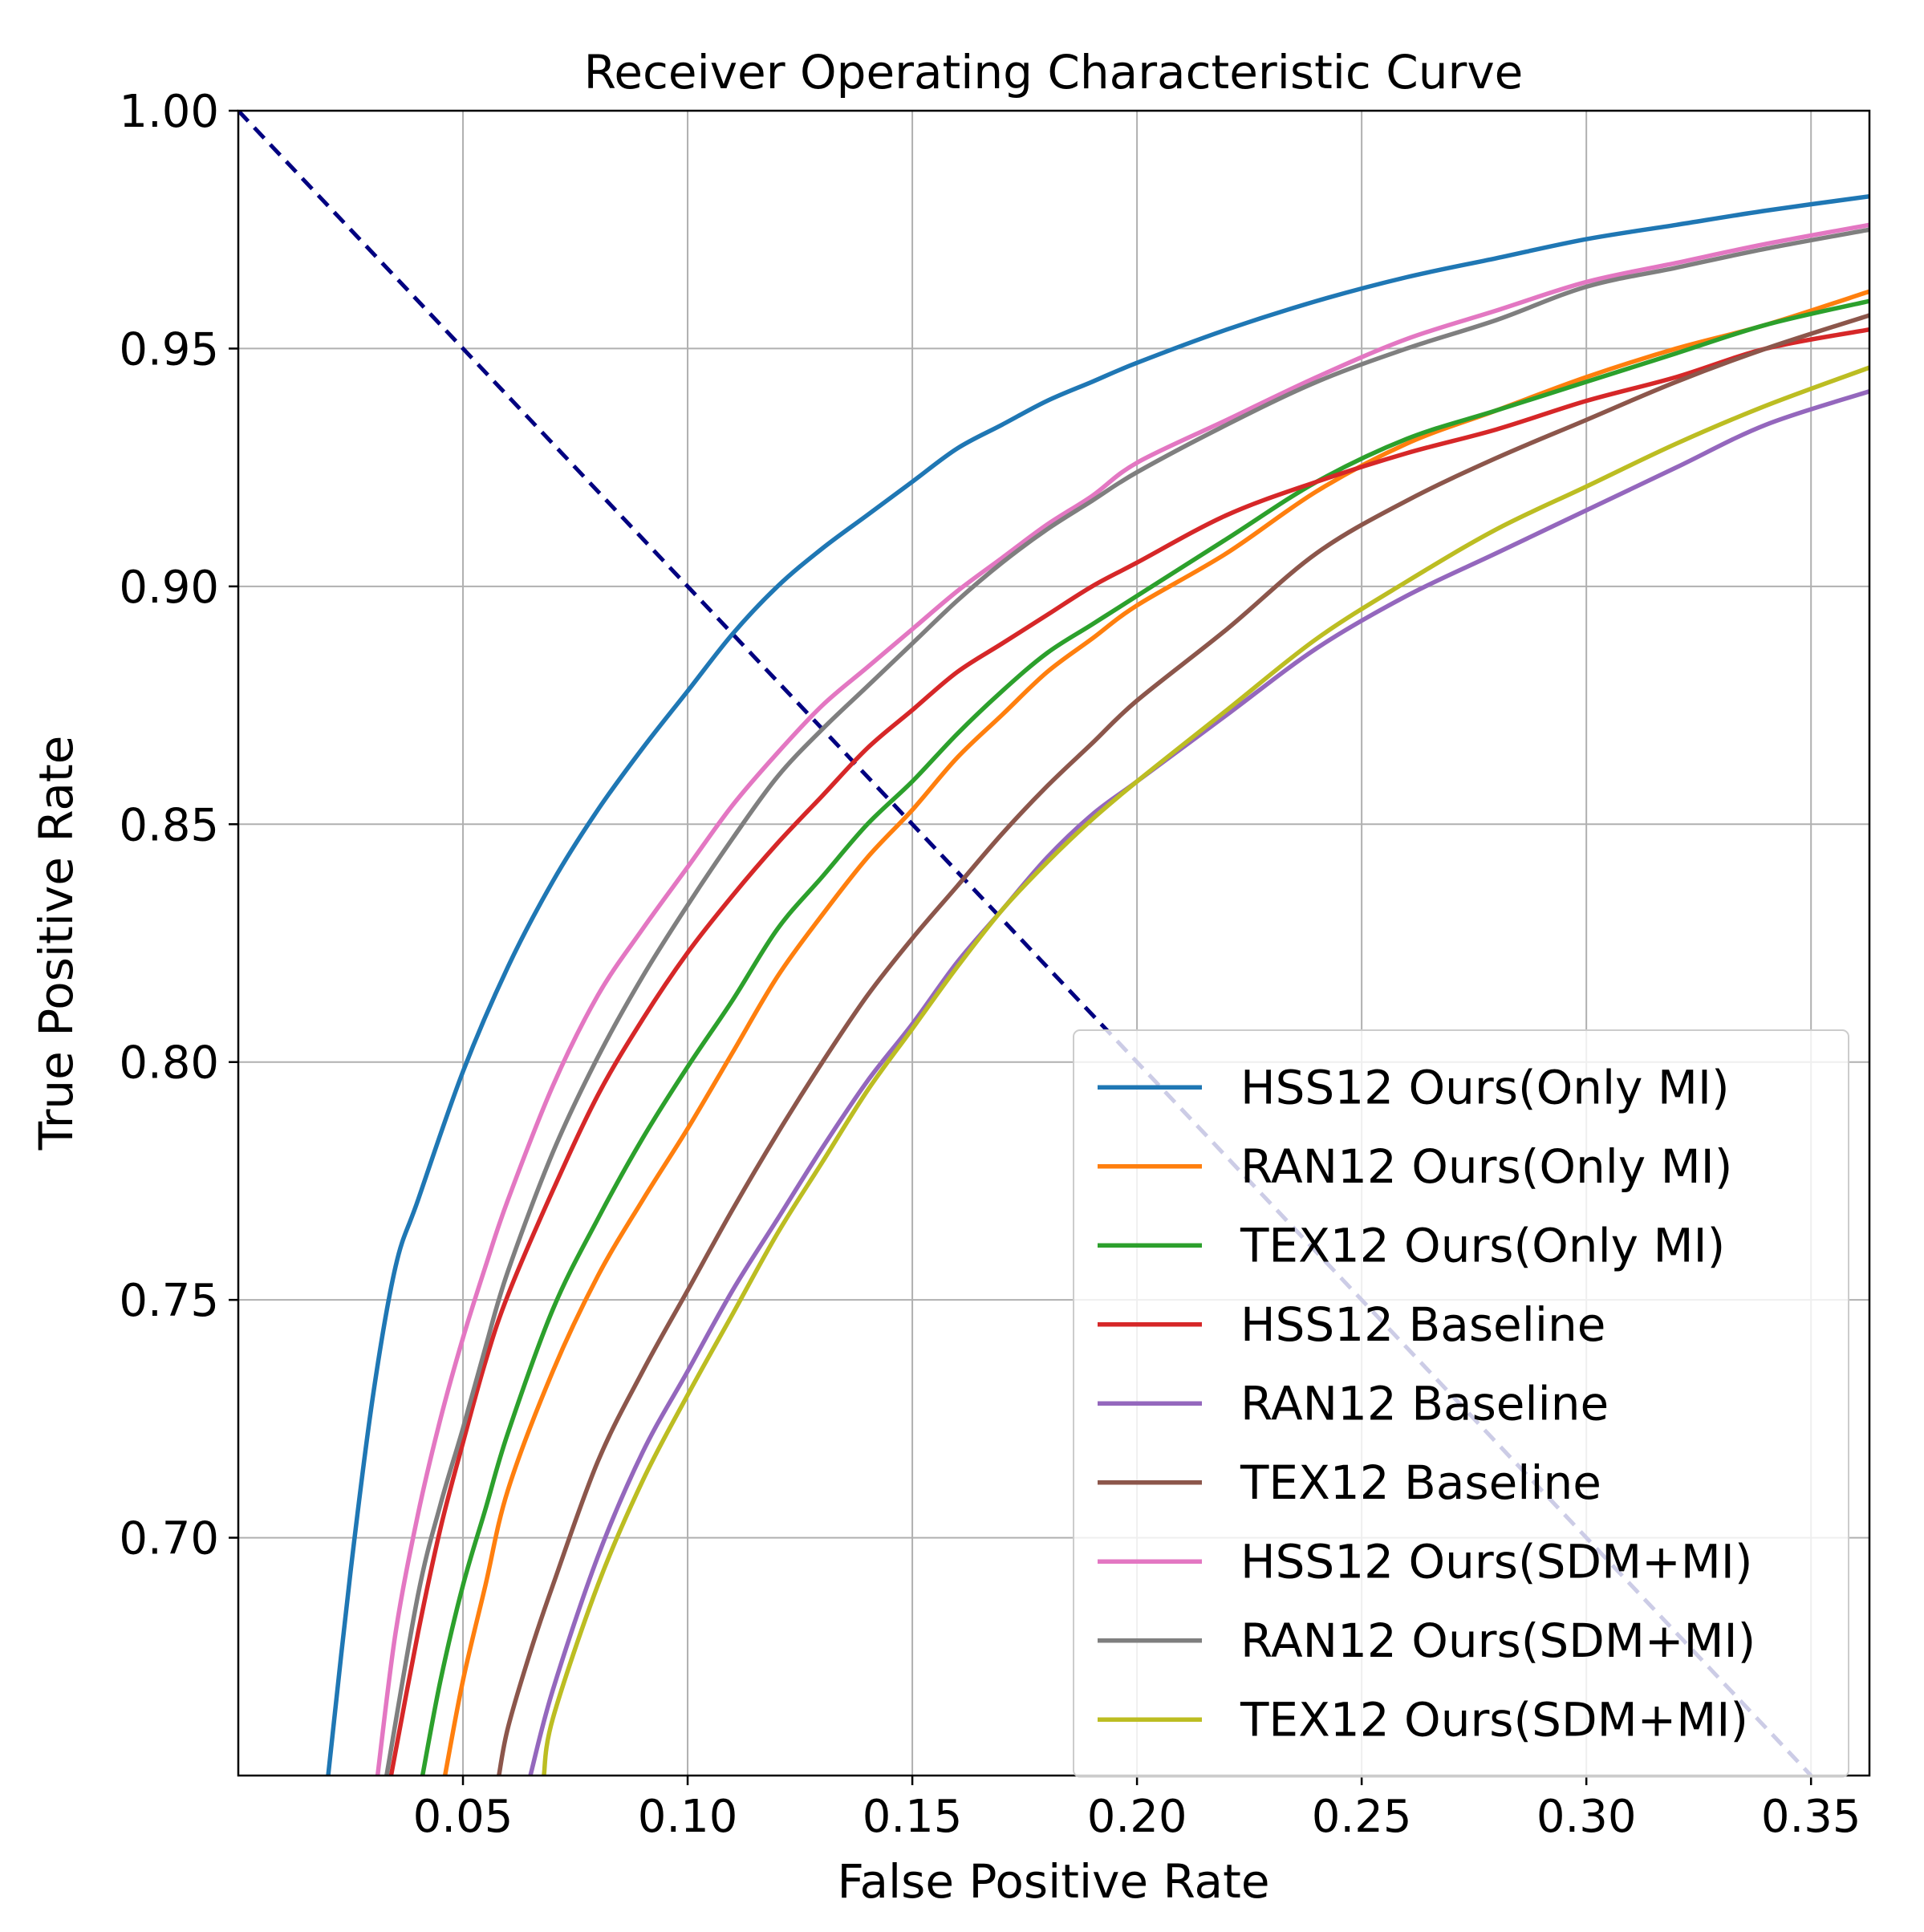 The width and height of the screenshot is (1924, 1932). I want to click on y-tick-label: 0.95, so click(169, 349).